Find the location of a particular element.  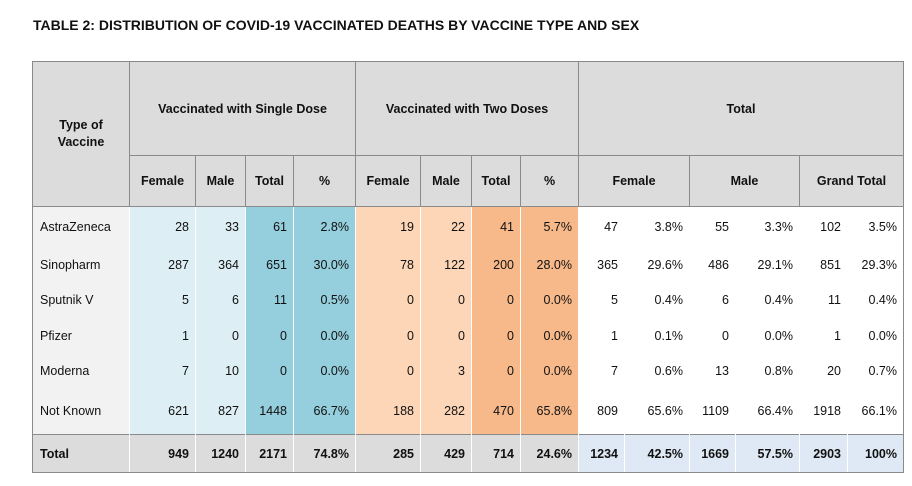

cell: 55 is located at coordinates (712, 227).